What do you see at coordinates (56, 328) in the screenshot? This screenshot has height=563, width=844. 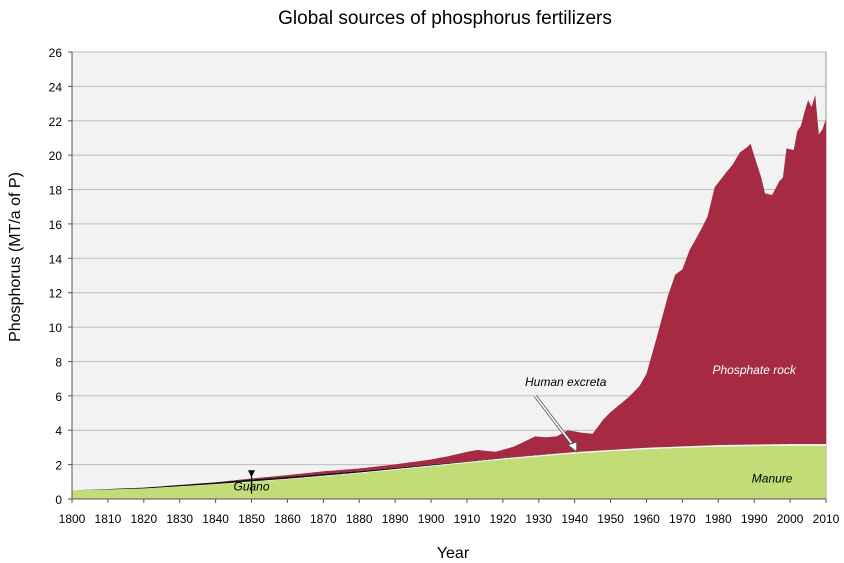 I see `y-tick-label: 10` at bounding box center [56, 328].